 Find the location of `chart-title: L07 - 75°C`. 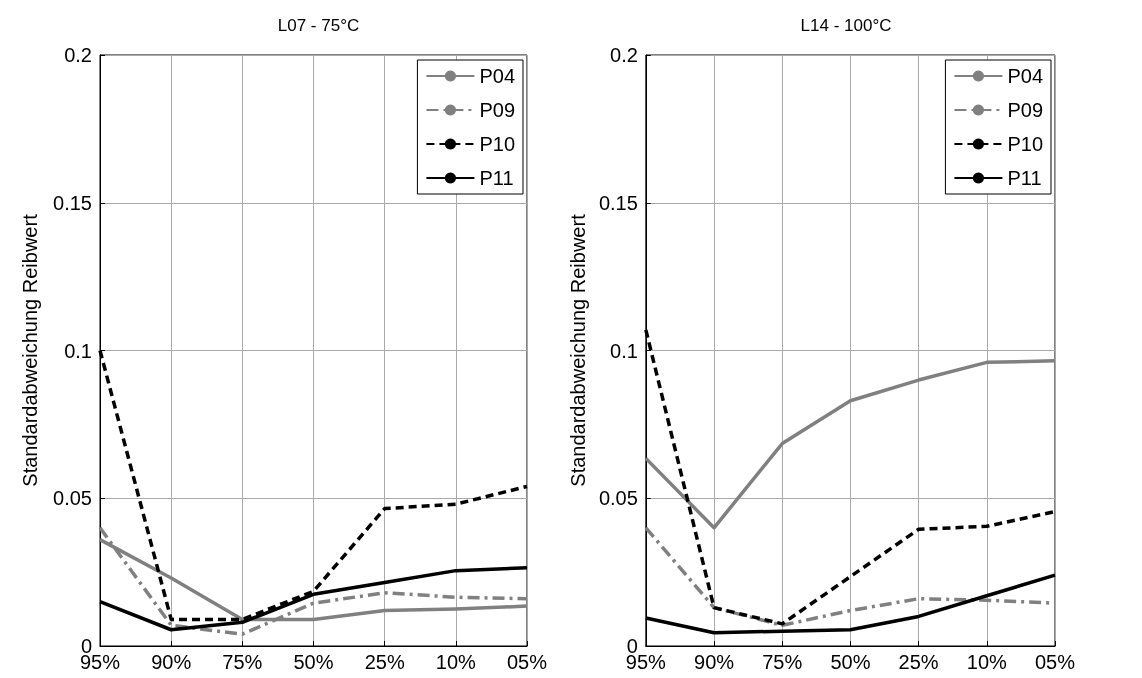

chart-title: L07 - 75°C is located at coordinates (318, 25).